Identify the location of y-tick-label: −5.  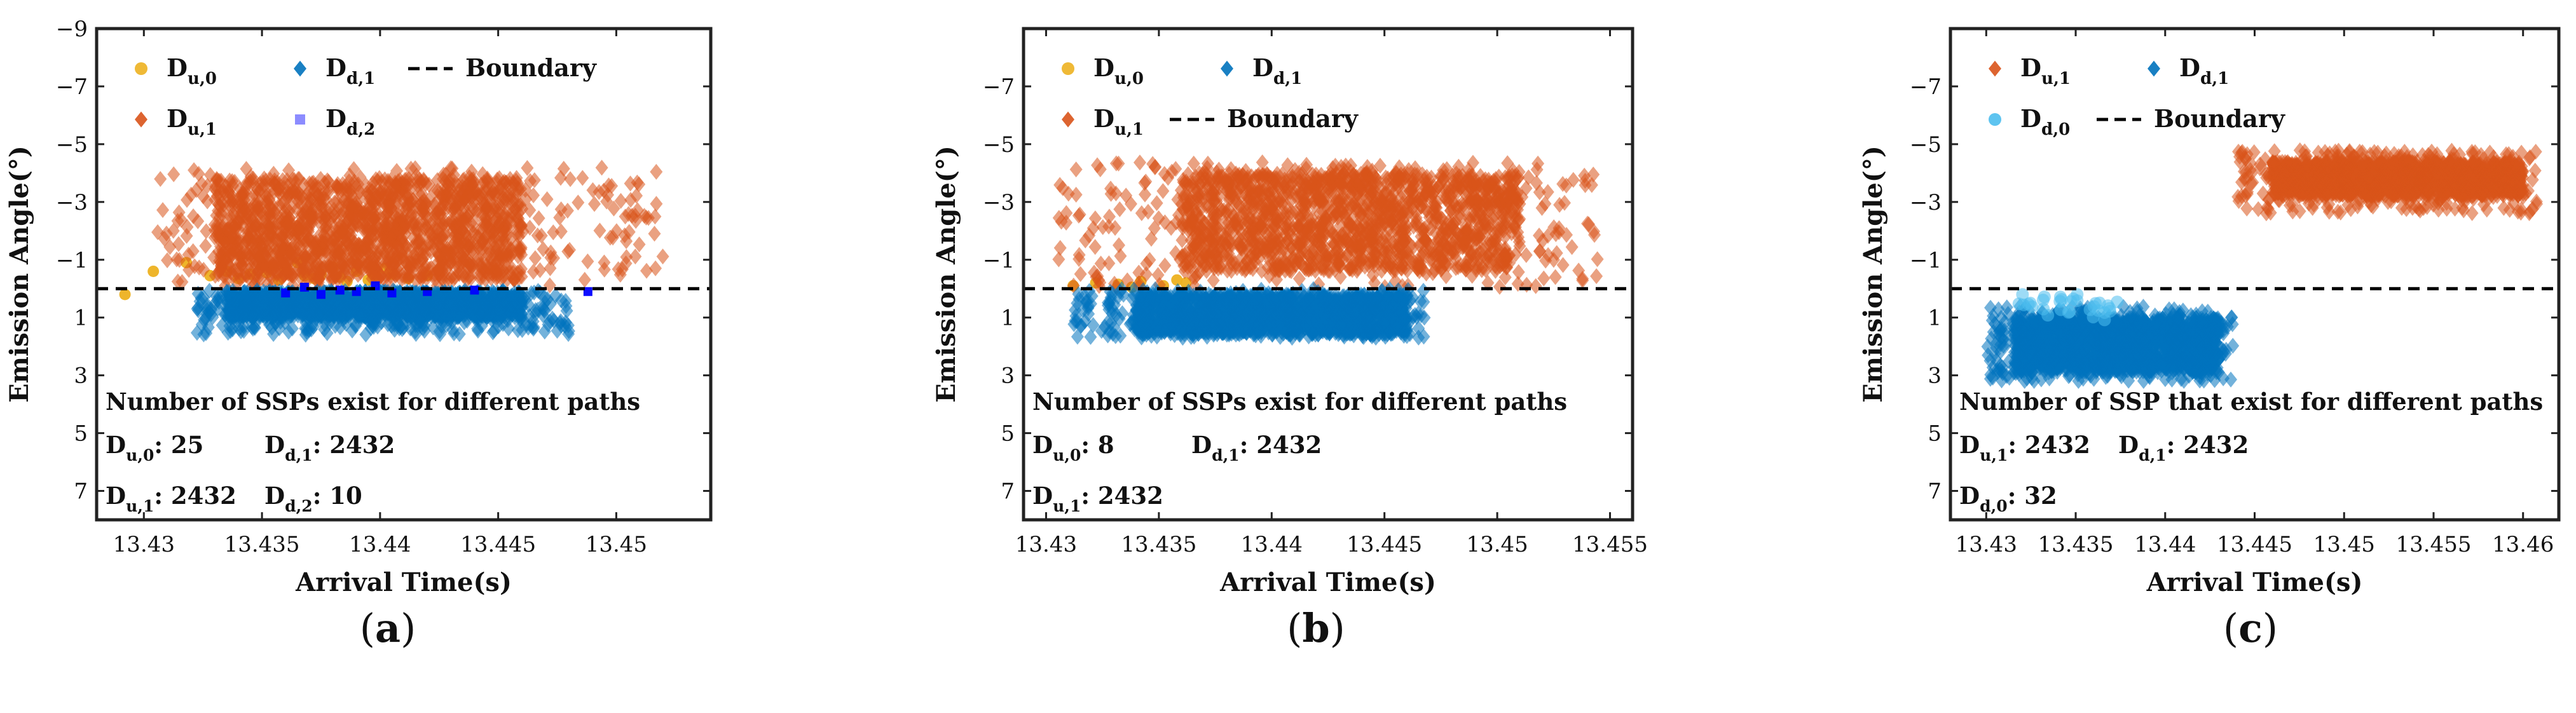
(72, 145).